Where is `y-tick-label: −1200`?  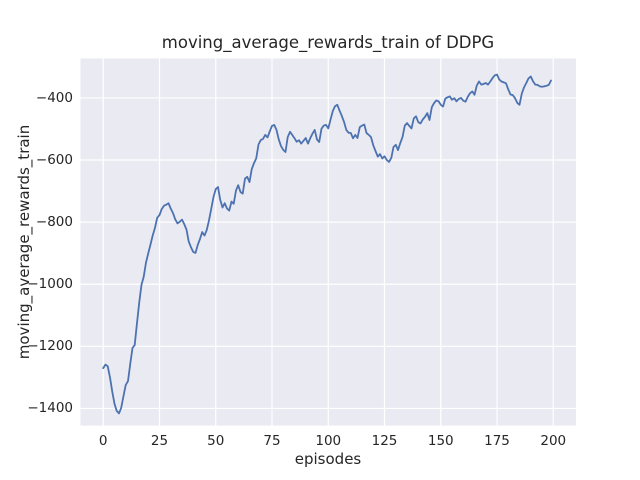 y-tick-label: −1200 is located at coordinates (50, 346).